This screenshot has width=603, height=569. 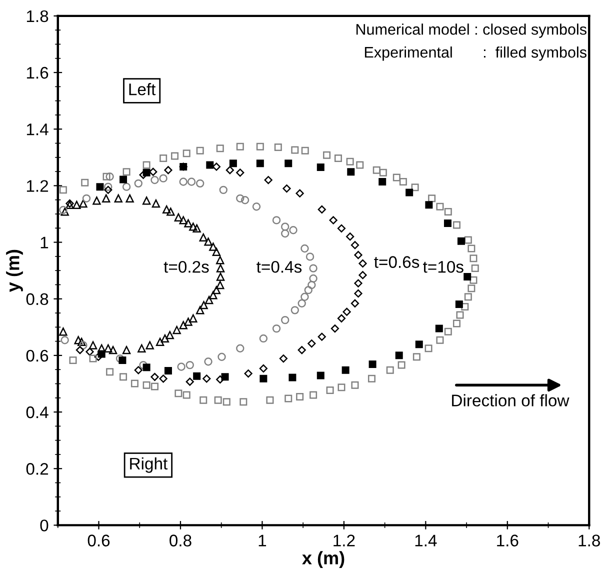 I want to click on annotation: Right, so click(x=149, y=465).